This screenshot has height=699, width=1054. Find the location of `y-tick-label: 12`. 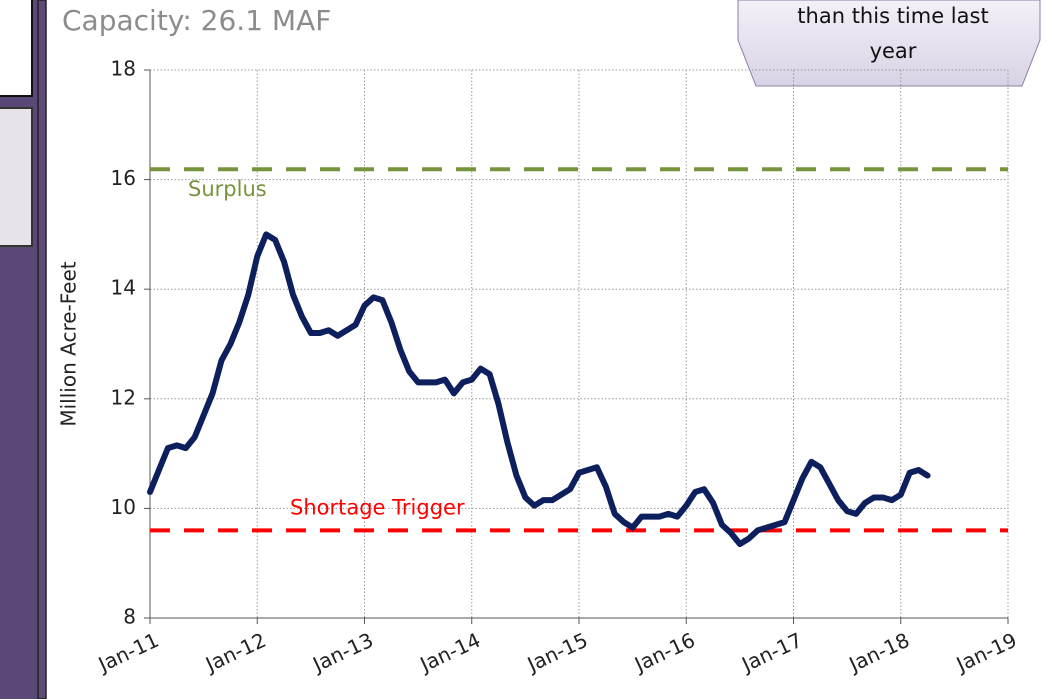

y-tick-label: 12 is located at coordinates (123, 397).